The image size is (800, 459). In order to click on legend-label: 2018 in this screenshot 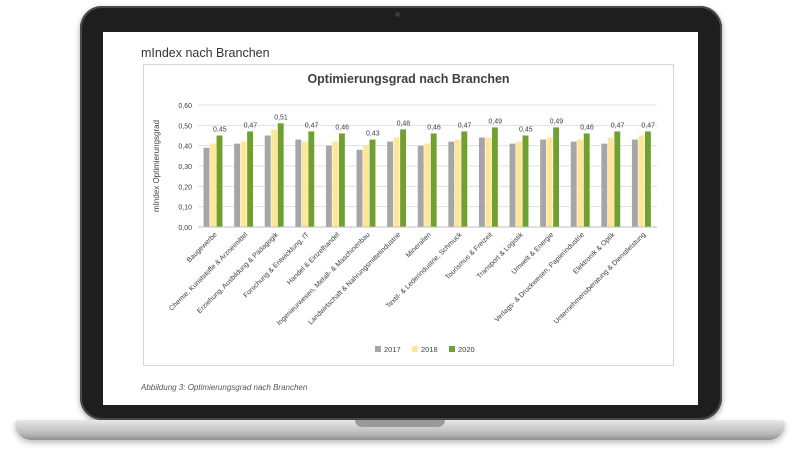, I will do `click(429, 349)`.